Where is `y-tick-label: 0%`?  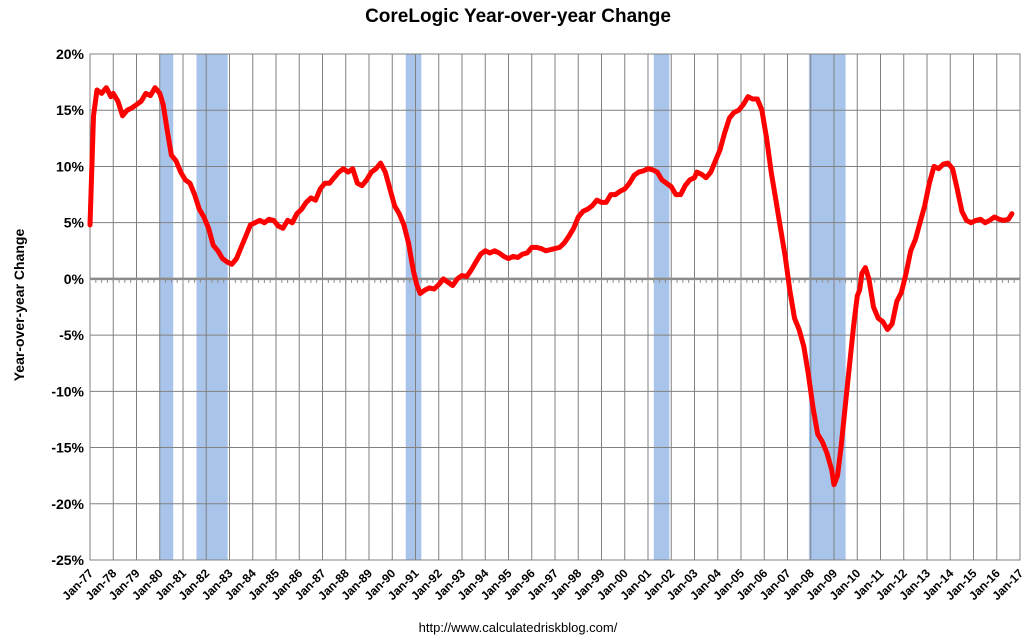 y-tick-label: 0% is located at coordinates (74, 279).